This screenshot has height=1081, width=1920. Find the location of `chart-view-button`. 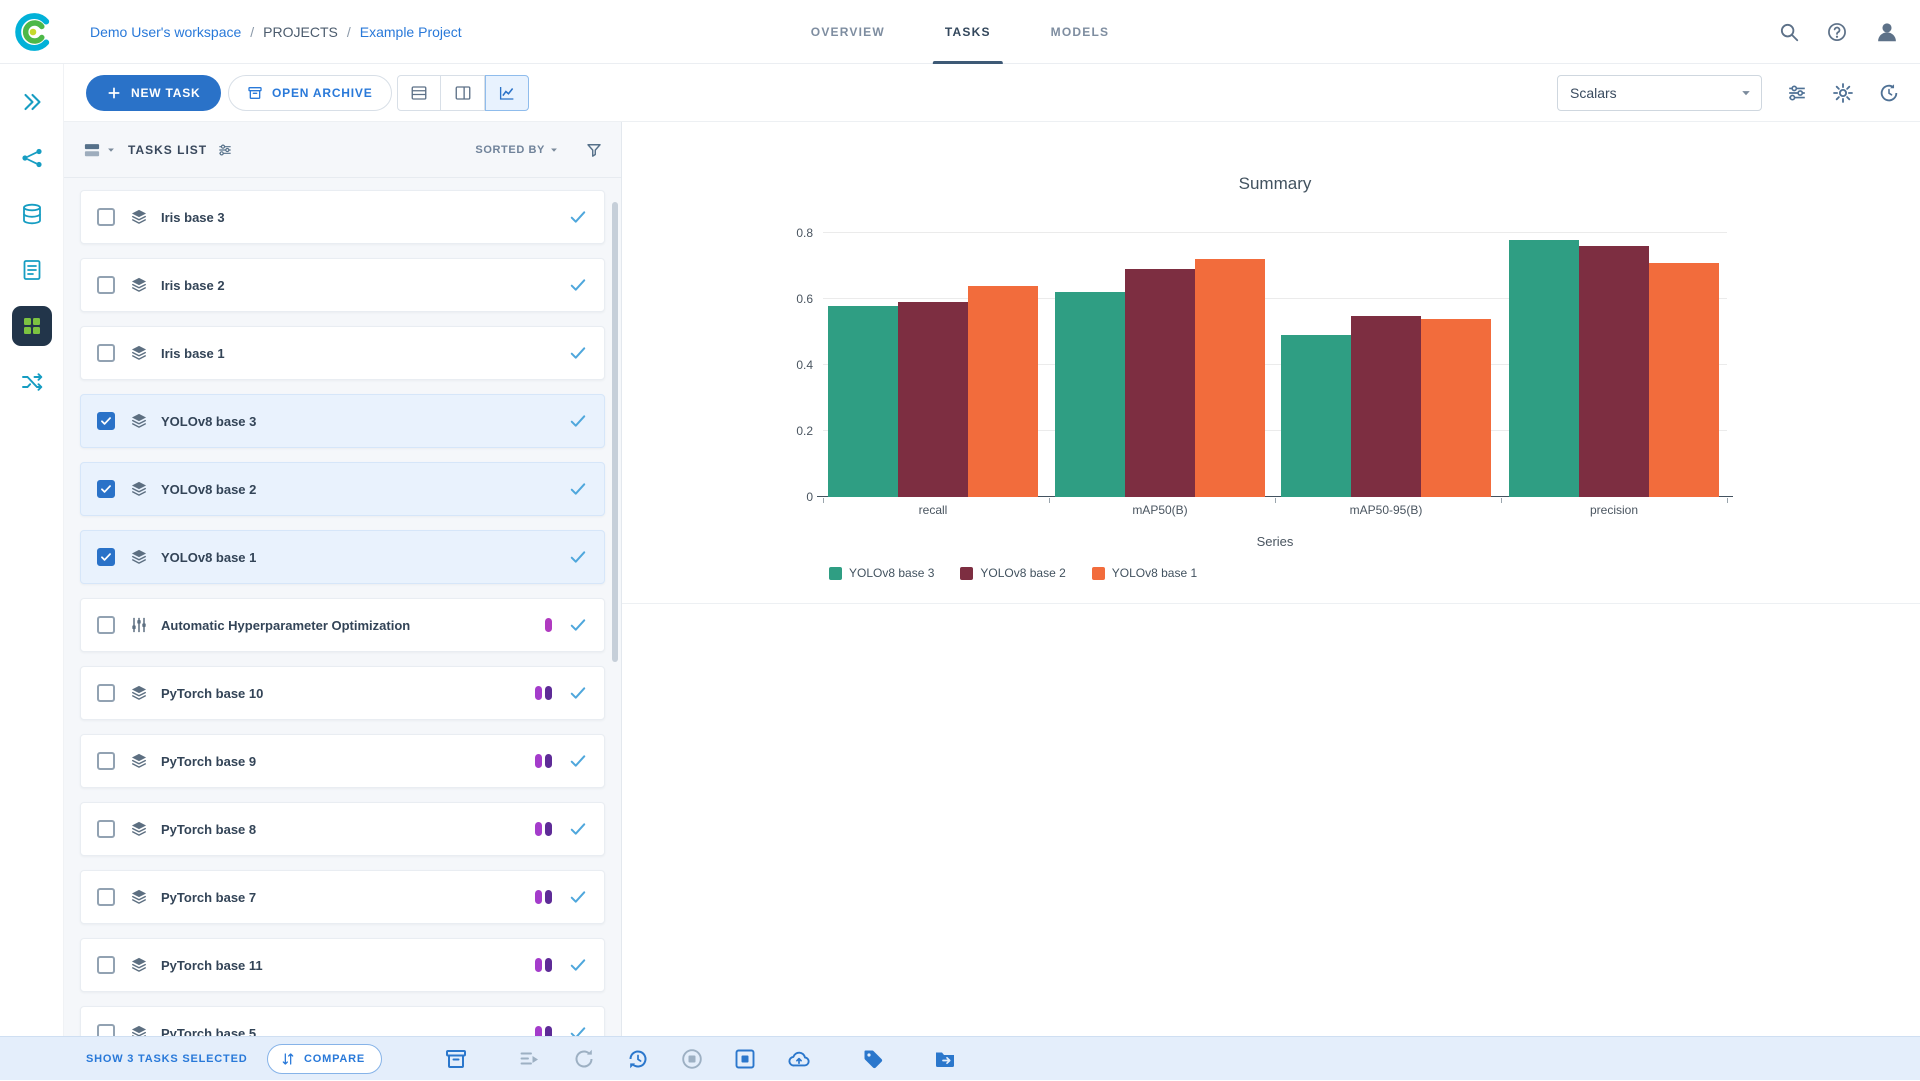

chart-view-button is located at coordinates (507, 93).